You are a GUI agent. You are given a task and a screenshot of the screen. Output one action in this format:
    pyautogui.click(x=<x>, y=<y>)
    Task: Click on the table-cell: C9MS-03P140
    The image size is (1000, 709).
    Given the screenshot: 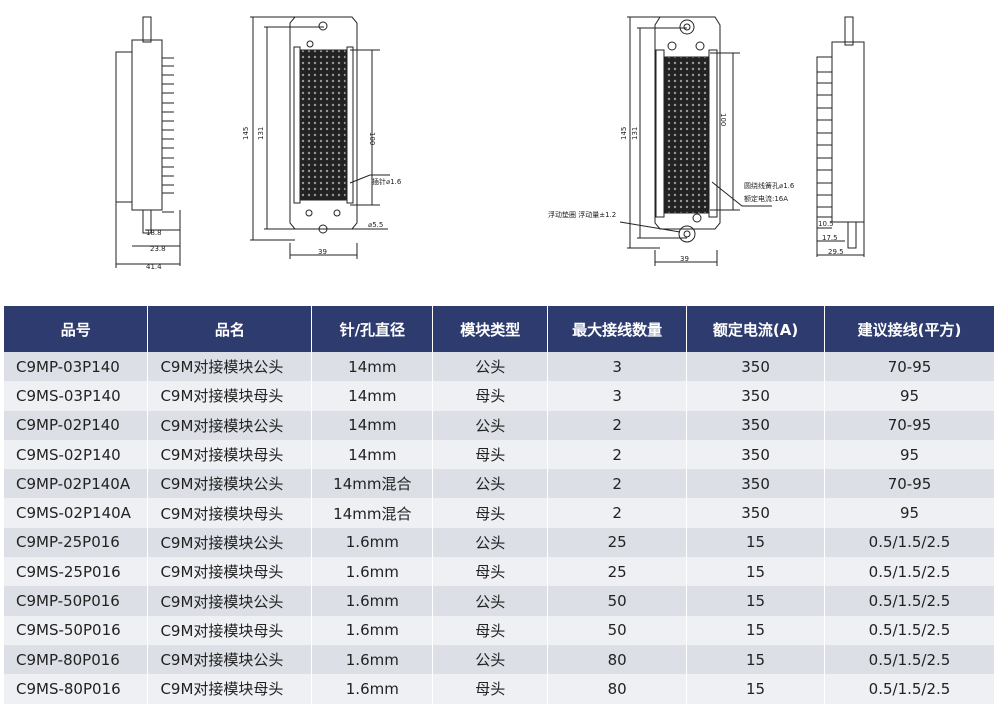 What is the action you would take?
    pyautogui.click(x=76, y=396)
    